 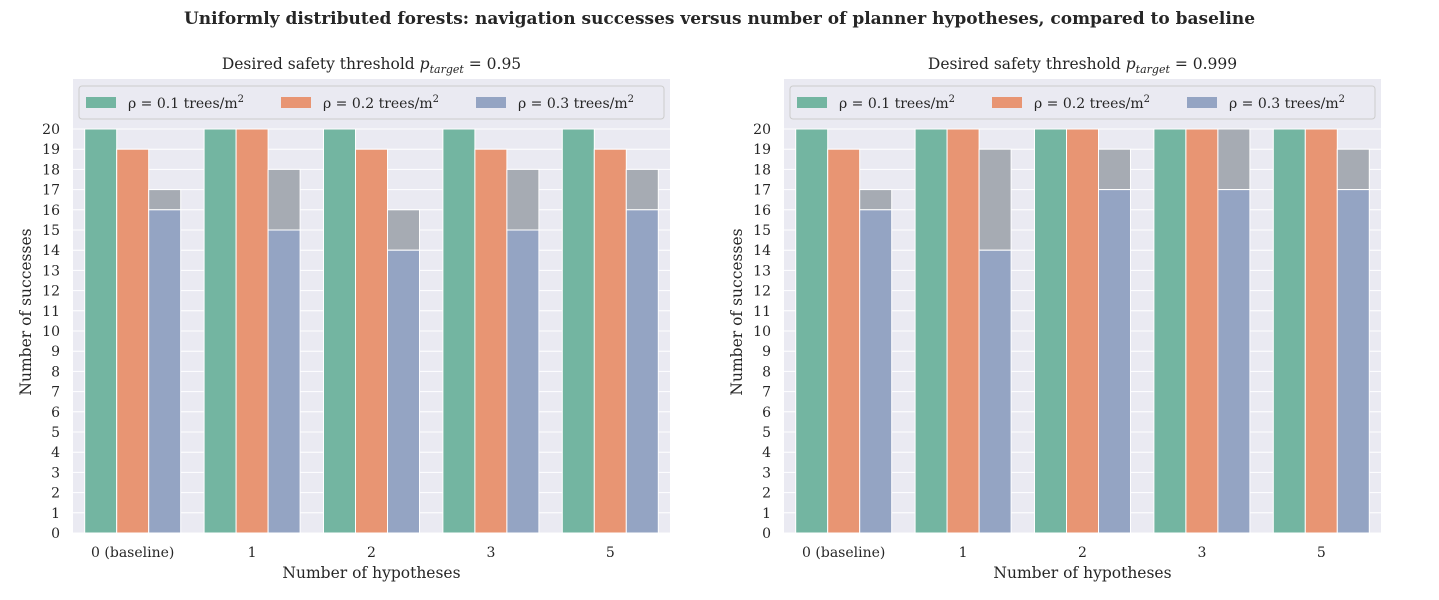 I want to click on legend-frame, so click(x=1082, y=102).